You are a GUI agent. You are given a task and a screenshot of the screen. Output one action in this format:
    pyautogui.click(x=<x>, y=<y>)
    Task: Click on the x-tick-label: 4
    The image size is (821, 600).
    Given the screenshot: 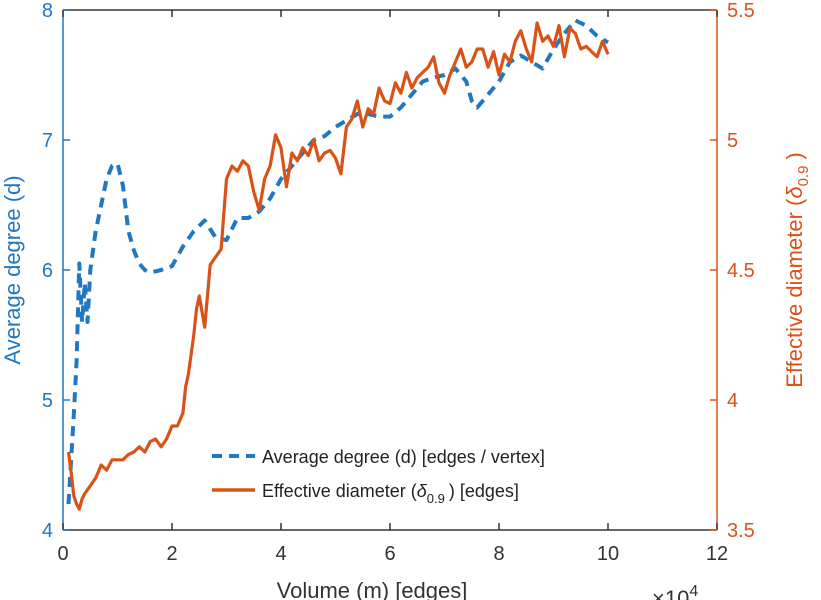 What is the action you would take?
    pyautogui.click(x=280, y=554)
    